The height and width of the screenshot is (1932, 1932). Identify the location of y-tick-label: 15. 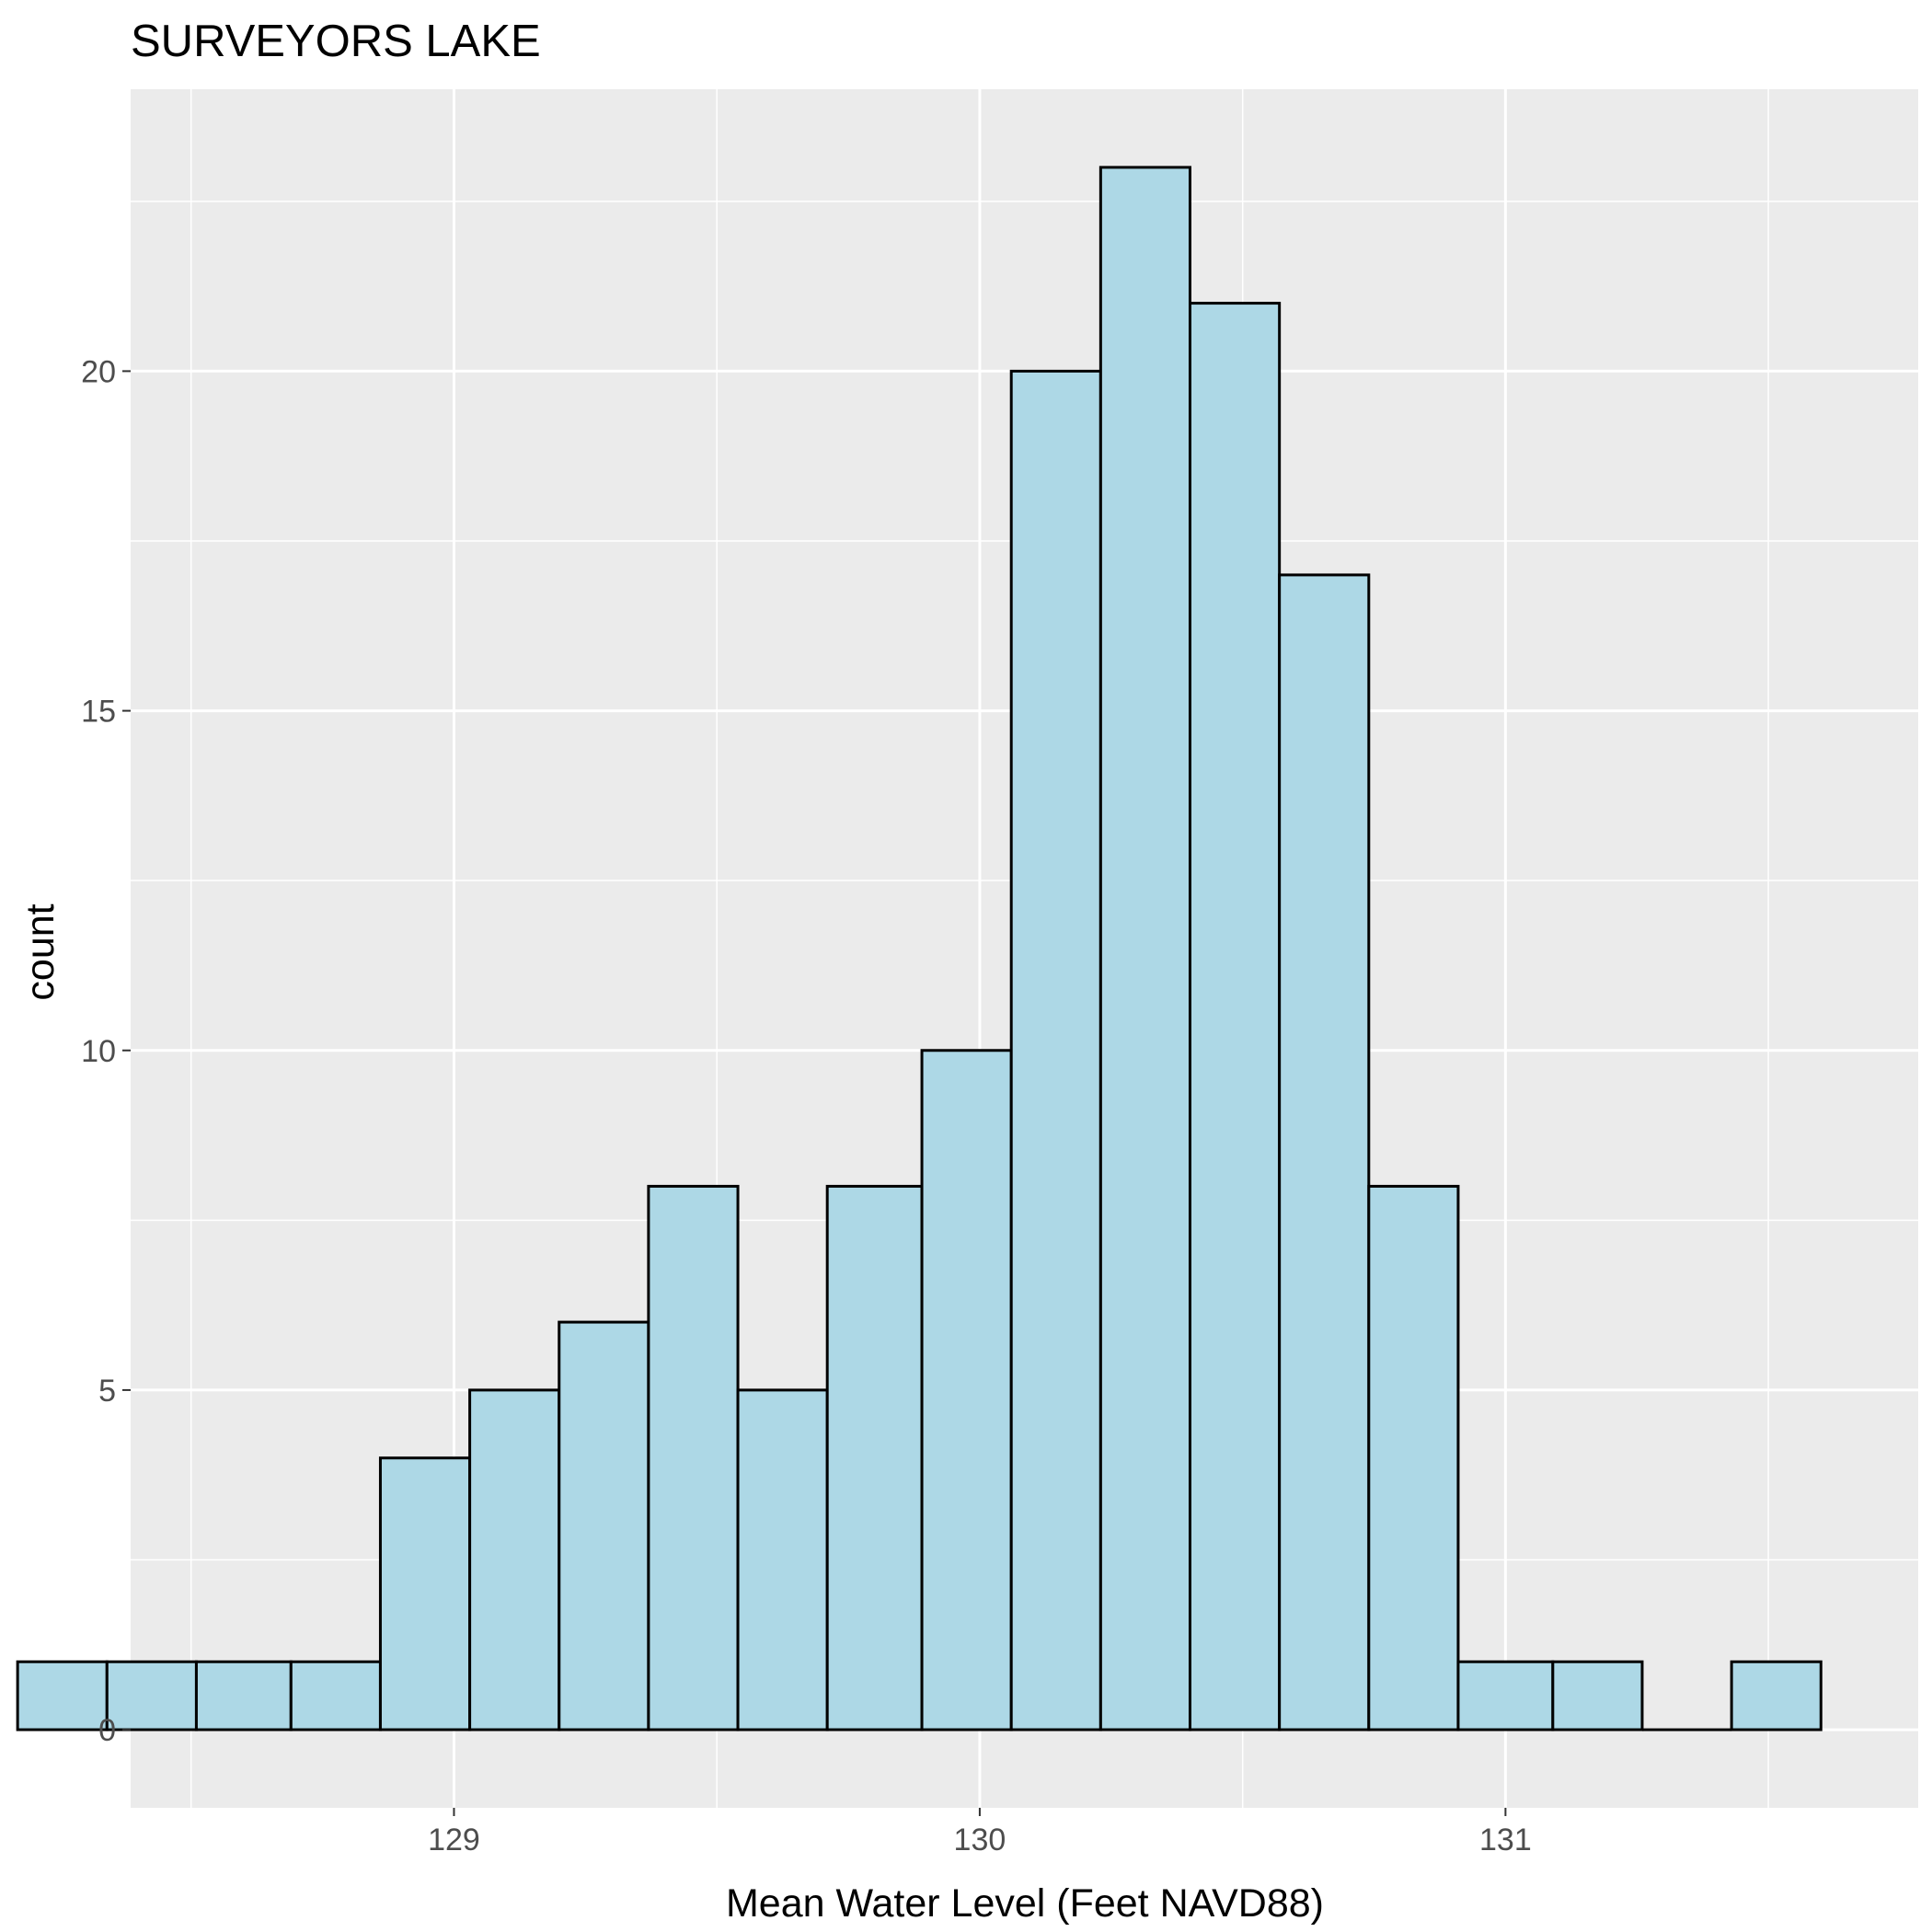
(98, 712).